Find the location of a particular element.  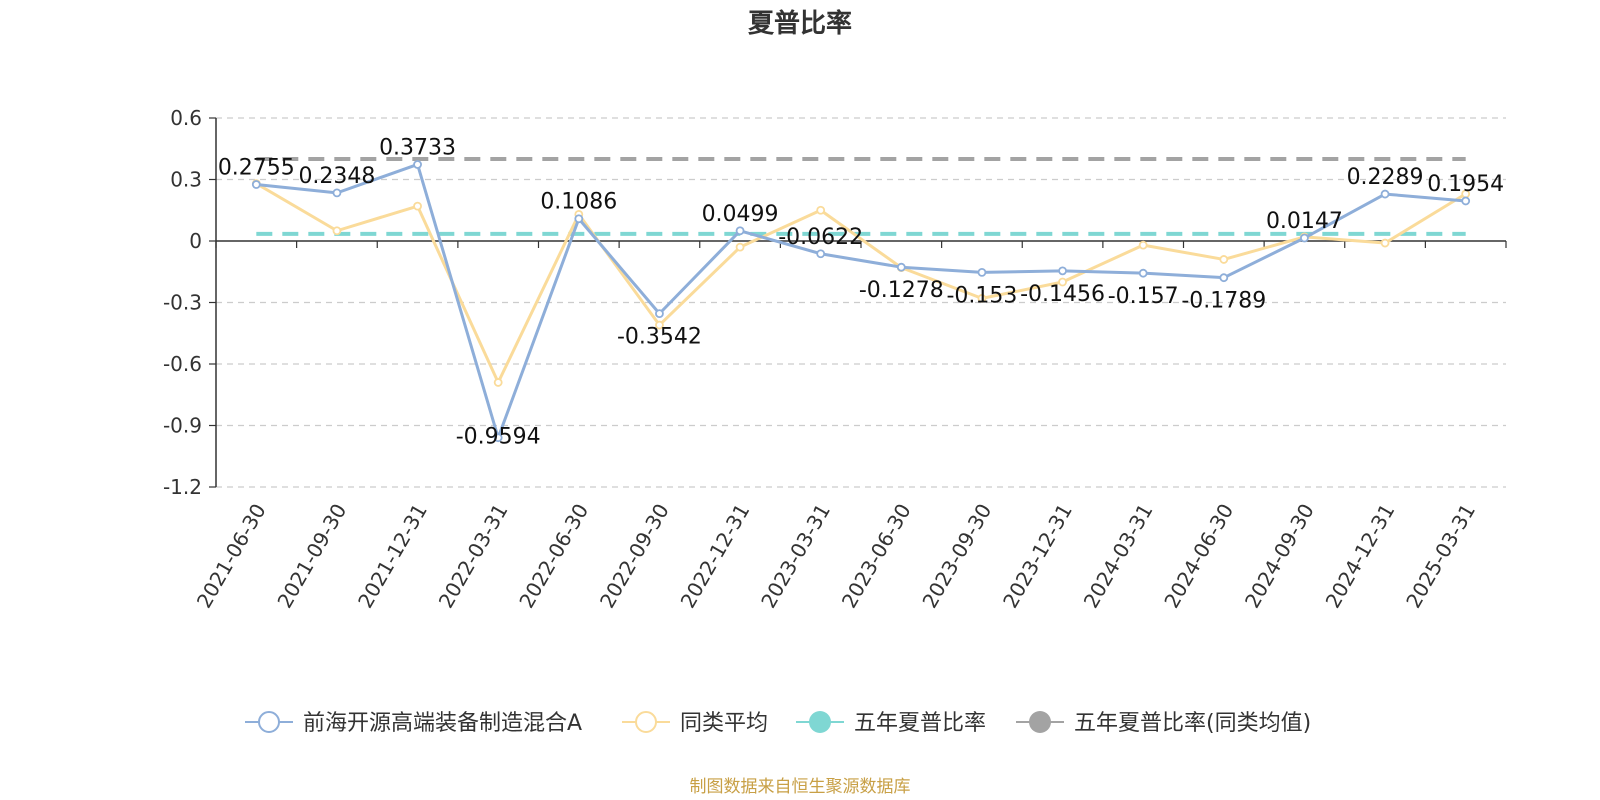

x-tick-label: 2024-06-30 is located at coordinates (1198, 556).